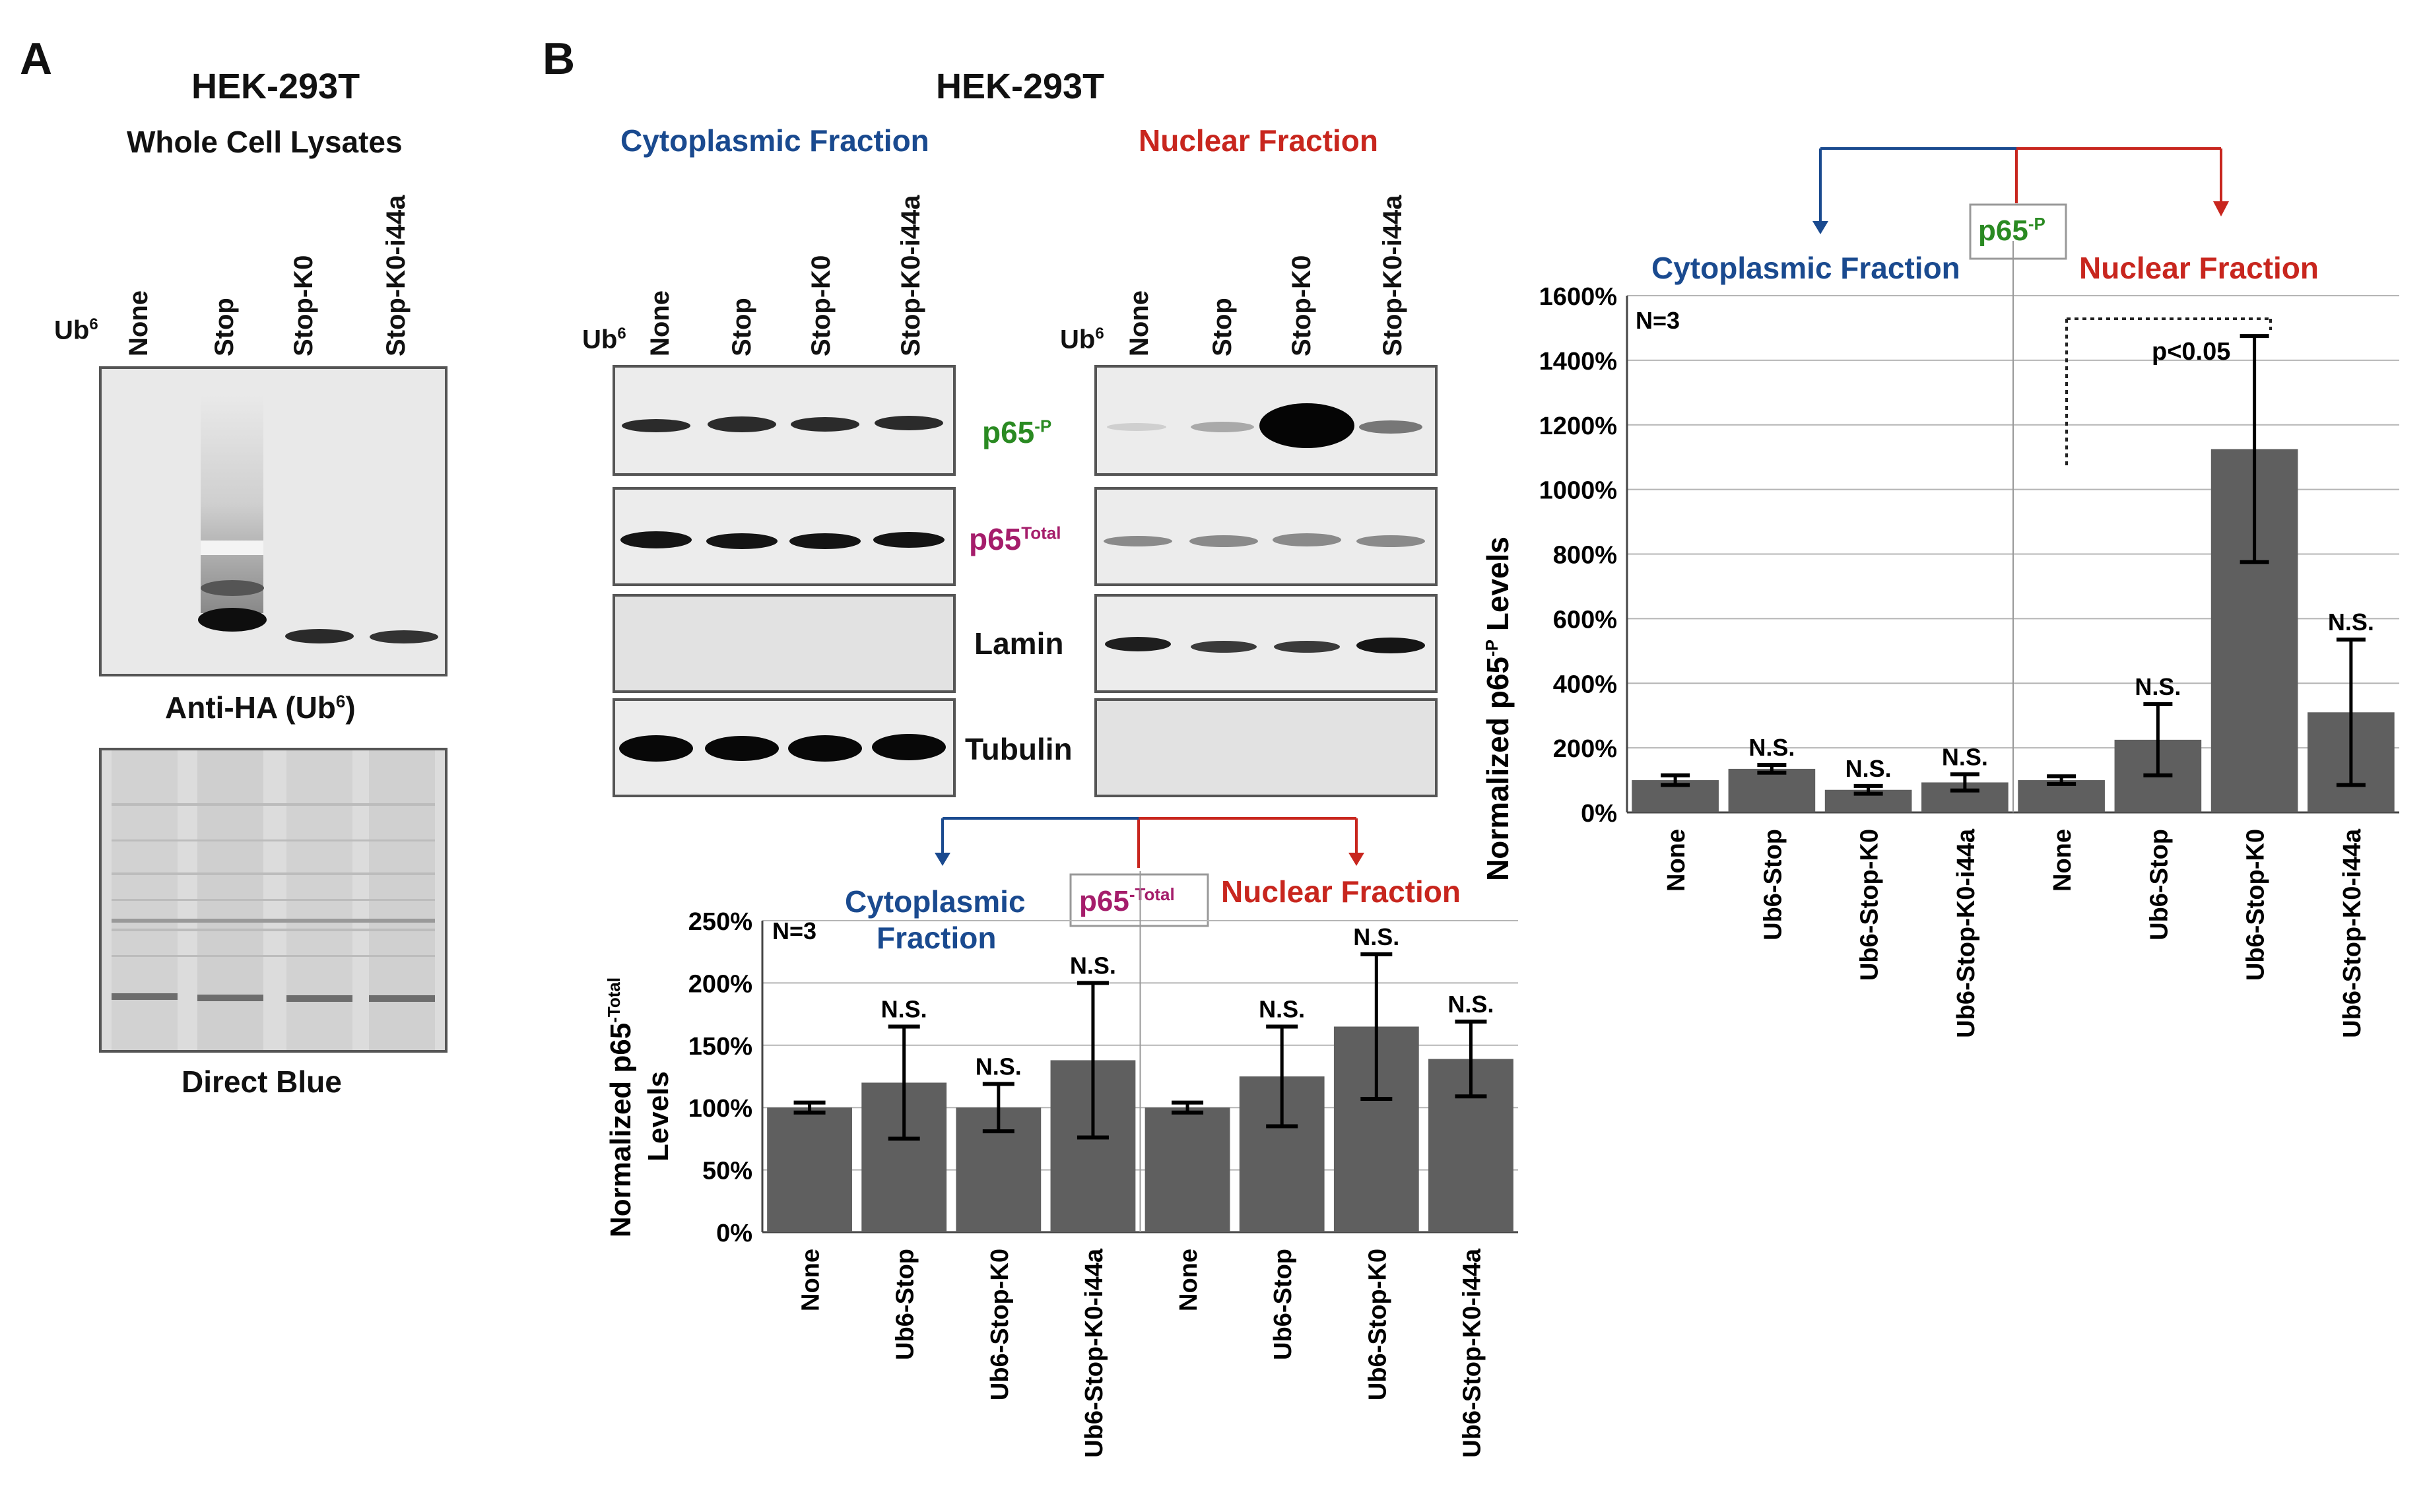  What do you see at coordinates (1258, 140) in the screenshot?
I see `nuclear-fraction-header: Nuclear Fraction` at bounding box center [1258, 140].